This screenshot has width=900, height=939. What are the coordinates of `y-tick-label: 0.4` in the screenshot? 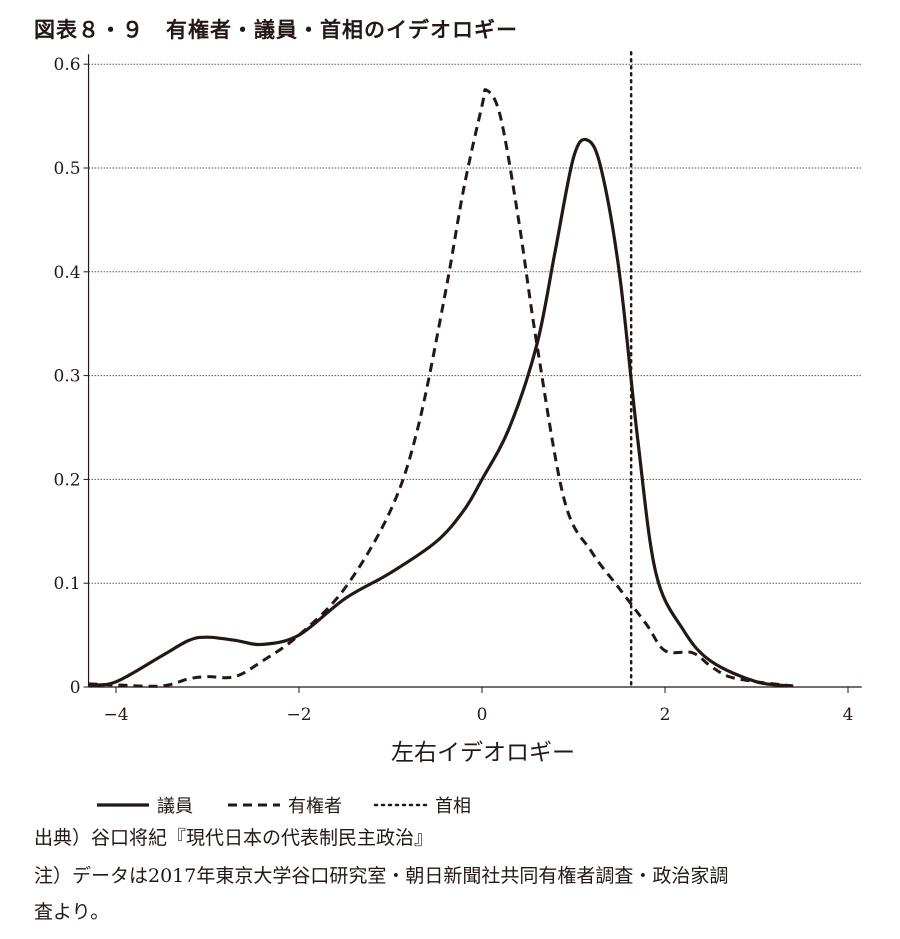 It's located at (67, 273).